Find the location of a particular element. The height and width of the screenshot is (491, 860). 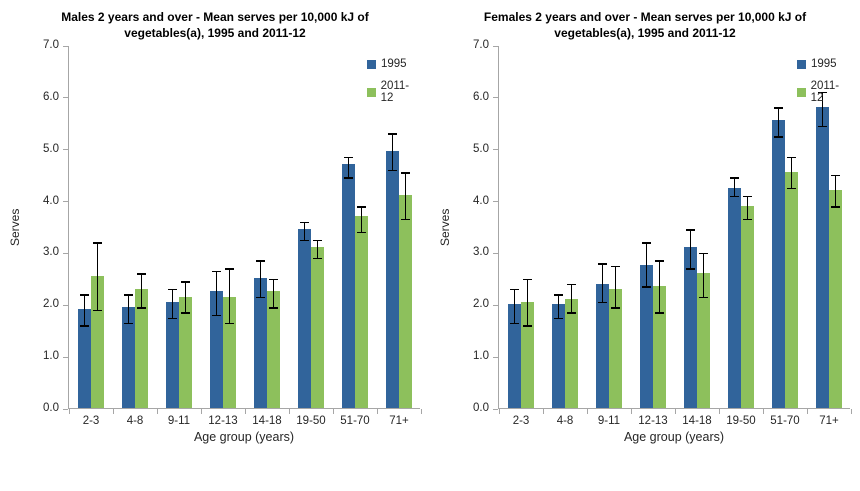

males-y-axis-title: Serves is located at coordinates (15, 227).